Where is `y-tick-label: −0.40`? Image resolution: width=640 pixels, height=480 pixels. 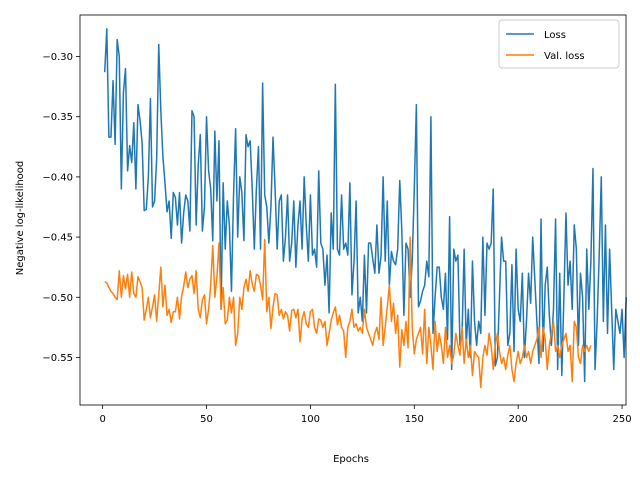 y-tick-label: −0.40 is located at coordinates (57, 177).